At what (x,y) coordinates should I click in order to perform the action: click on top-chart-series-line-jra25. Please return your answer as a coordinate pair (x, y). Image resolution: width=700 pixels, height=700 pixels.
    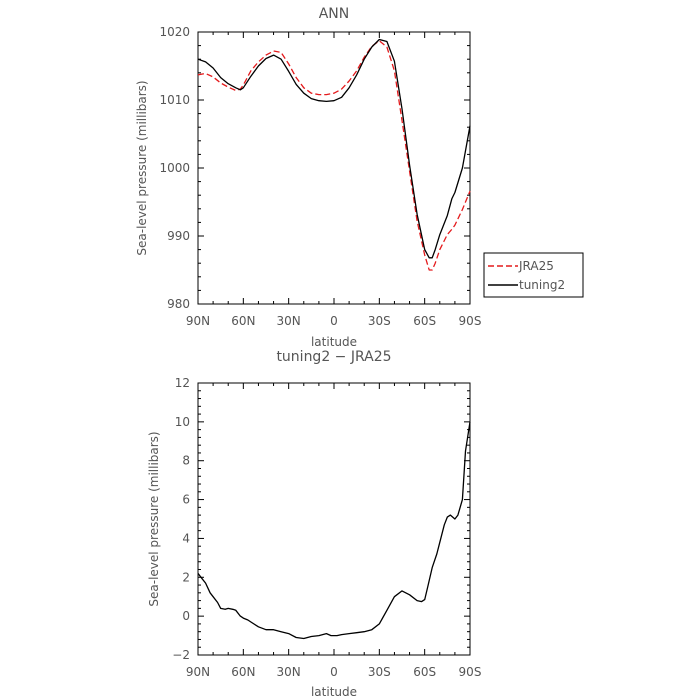
    Looking at the image, I should click on (334, 155).